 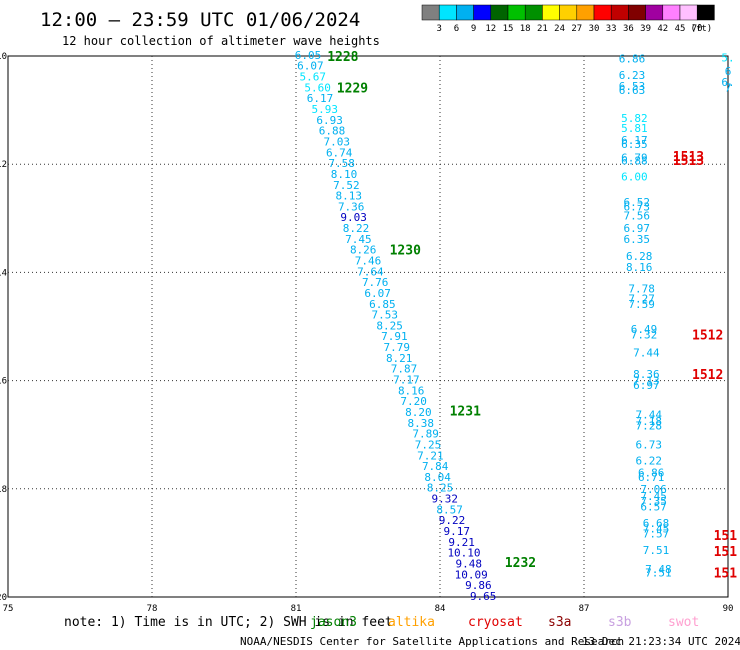 What do you see at coordinates (296, 609) in the screenshot?
I see `x-tick-label: 81` at bounding box center [296, 609].